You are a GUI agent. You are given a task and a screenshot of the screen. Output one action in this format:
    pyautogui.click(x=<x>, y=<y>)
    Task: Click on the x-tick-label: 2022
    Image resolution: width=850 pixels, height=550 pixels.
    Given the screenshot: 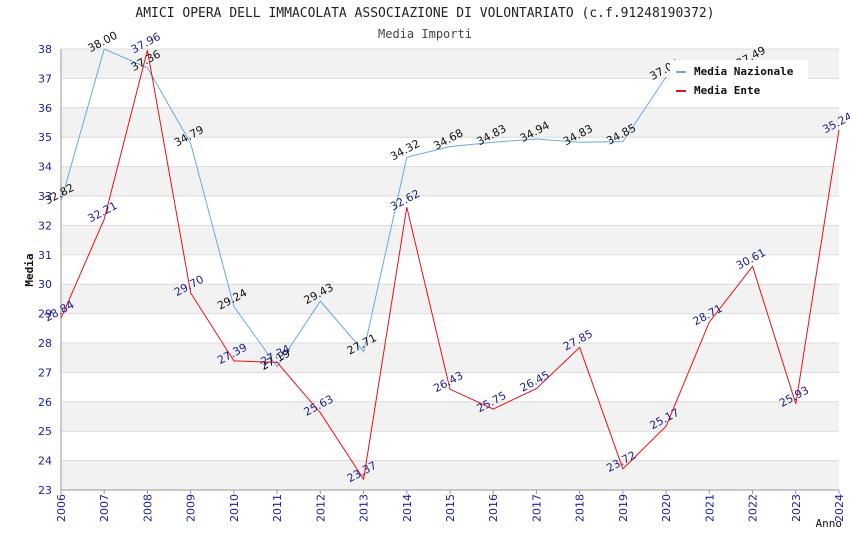 What is the action you would take?
    pyautogui.click(x=753, y=508)
    